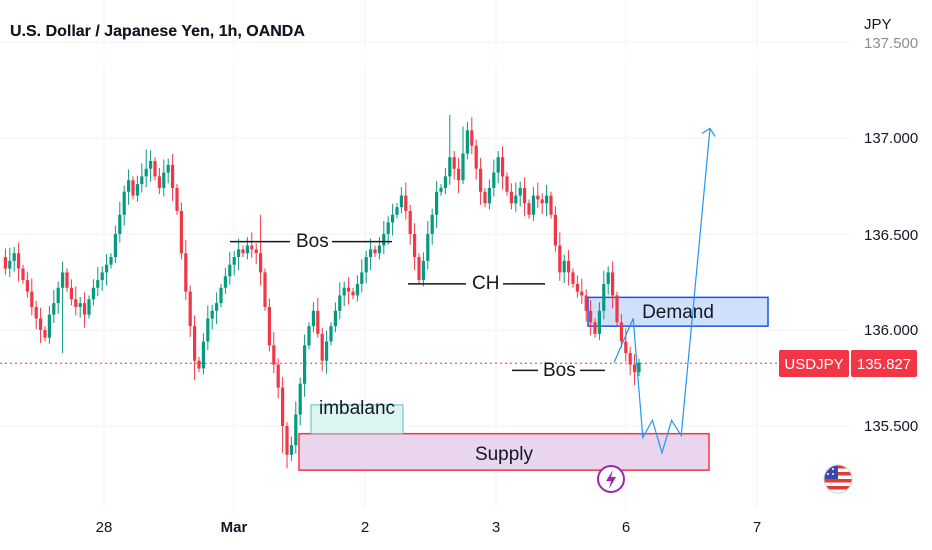 The image size is (932, 550). Describe the element at coordinates (662, 292) in the screenshot. I see `projection-path` at that location.